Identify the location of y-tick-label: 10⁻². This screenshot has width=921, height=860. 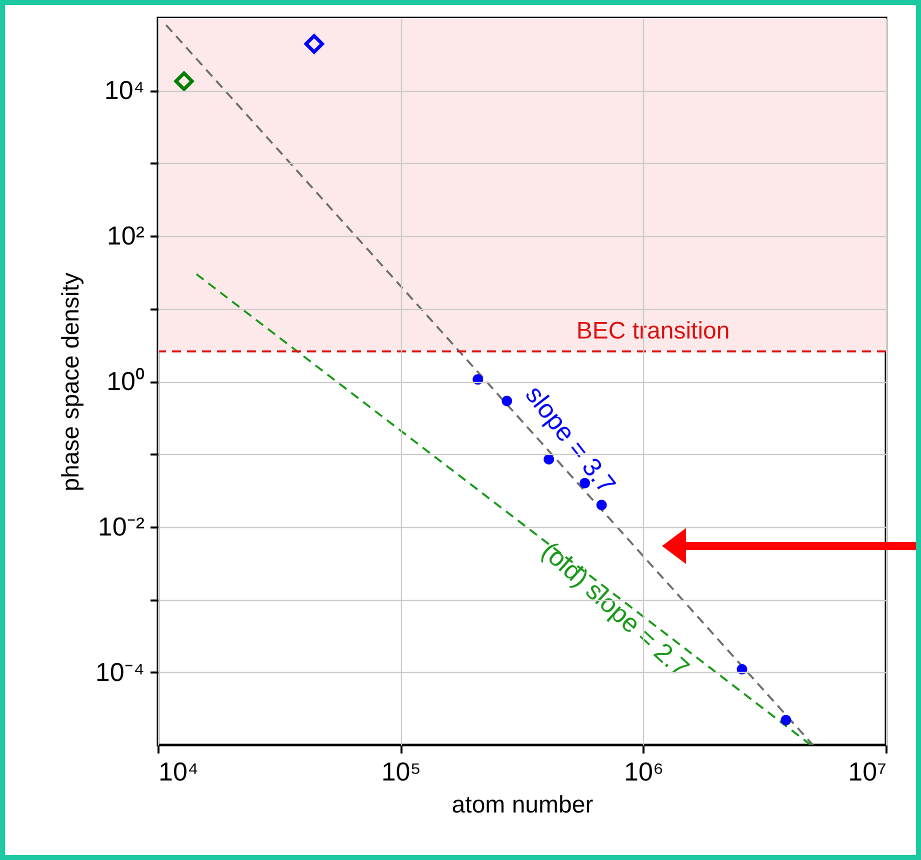
(121, 526).